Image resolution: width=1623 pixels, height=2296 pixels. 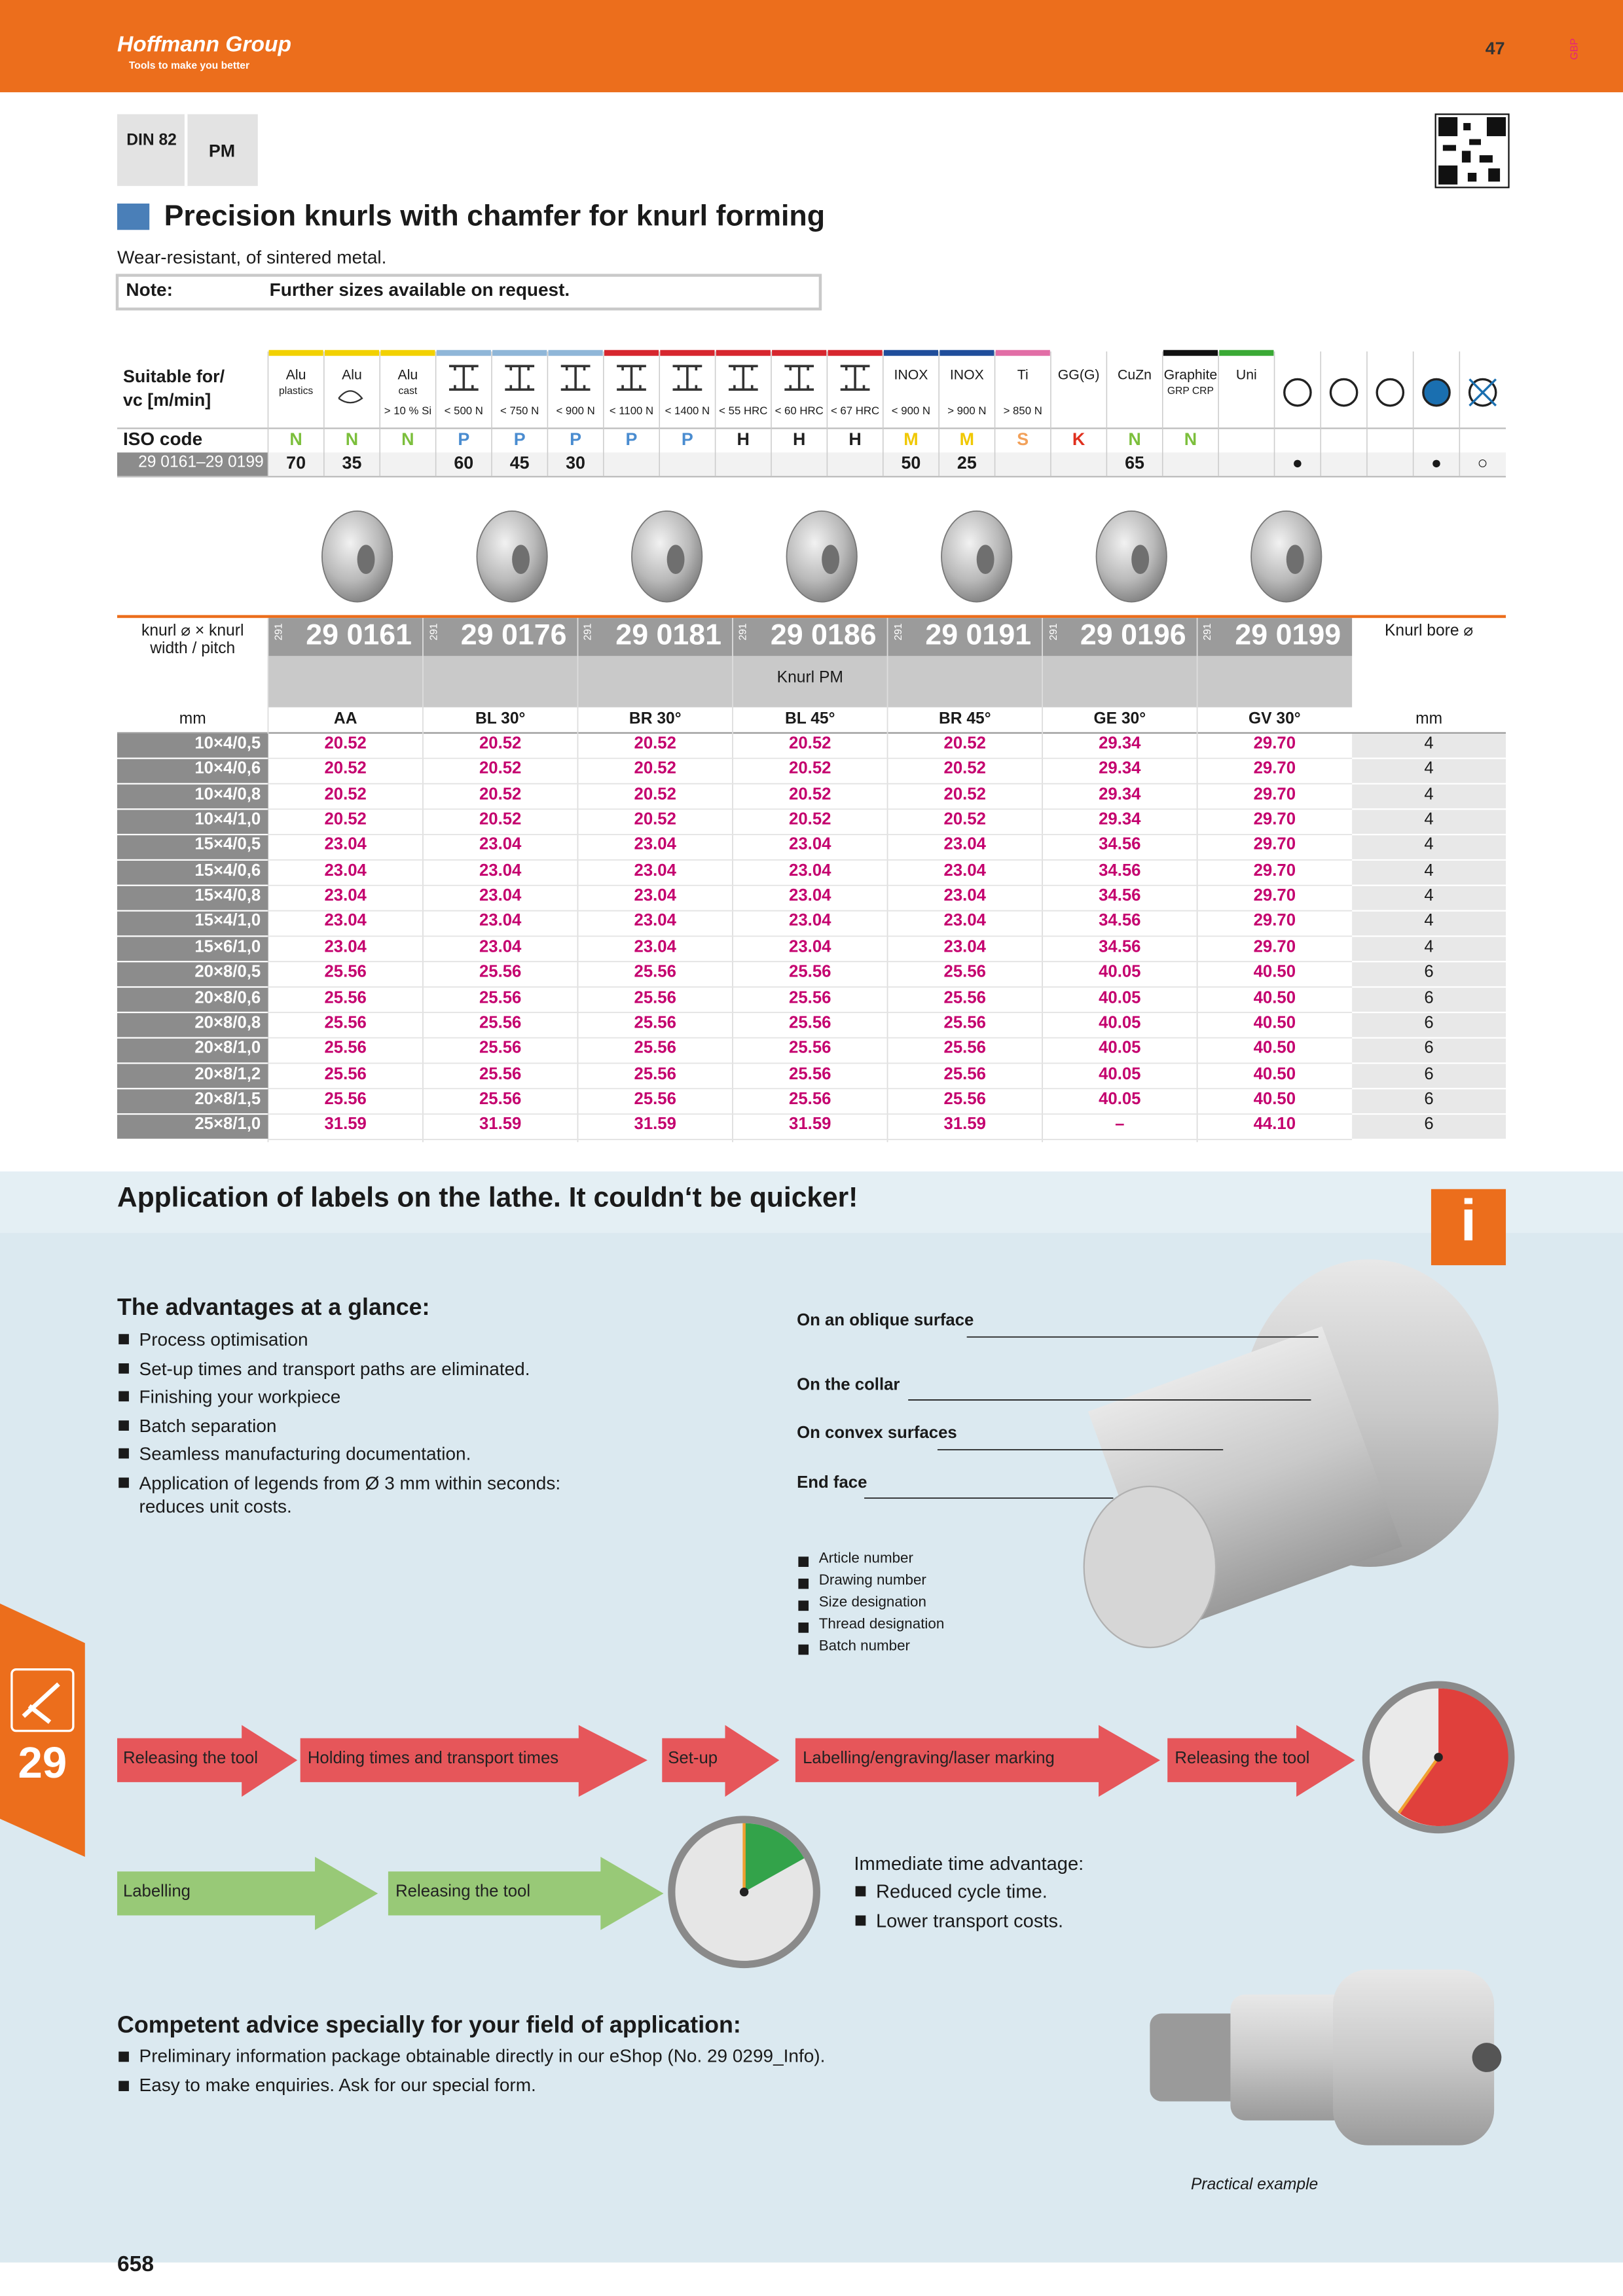 I want to click on material-limit: > 900 N, so click(x=967, y=411).